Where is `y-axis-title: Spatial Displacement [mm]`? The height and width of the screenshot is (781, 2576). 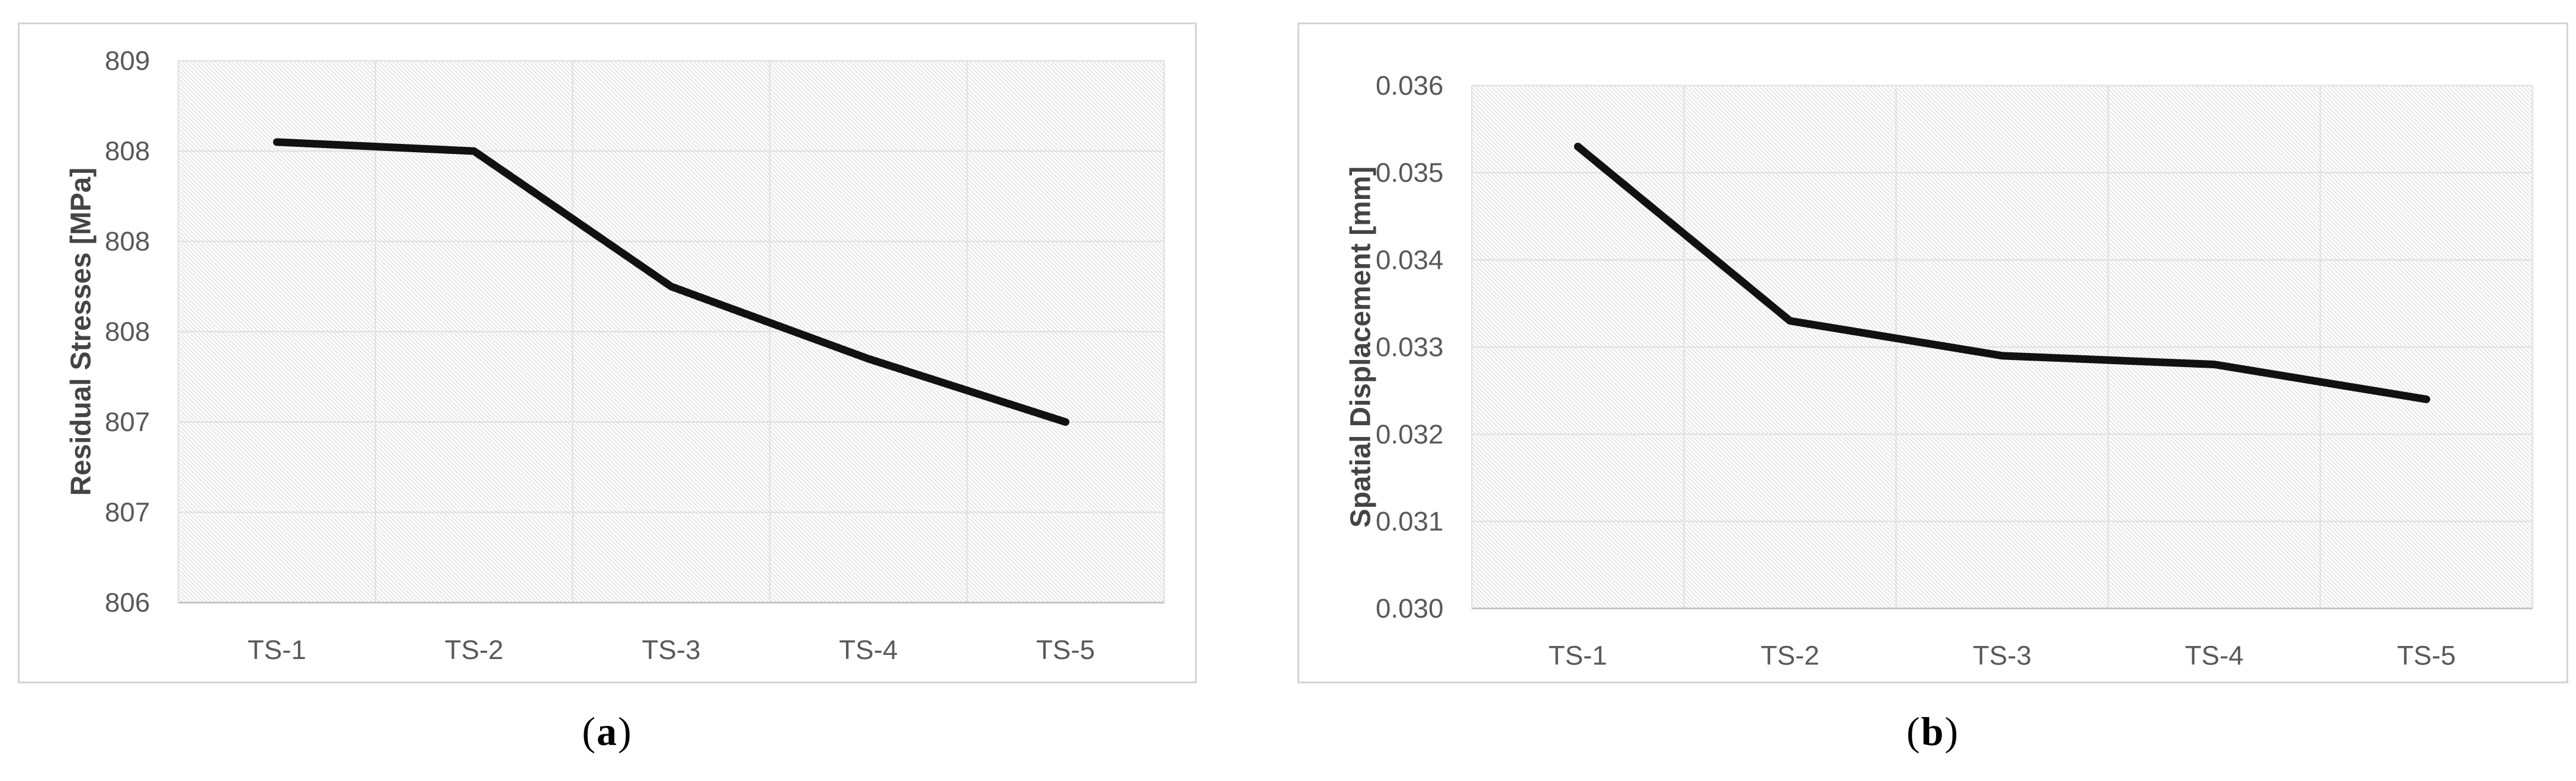 y-axis-title: Spatial Displacement [mm] is located at coordinates (1361, 347).